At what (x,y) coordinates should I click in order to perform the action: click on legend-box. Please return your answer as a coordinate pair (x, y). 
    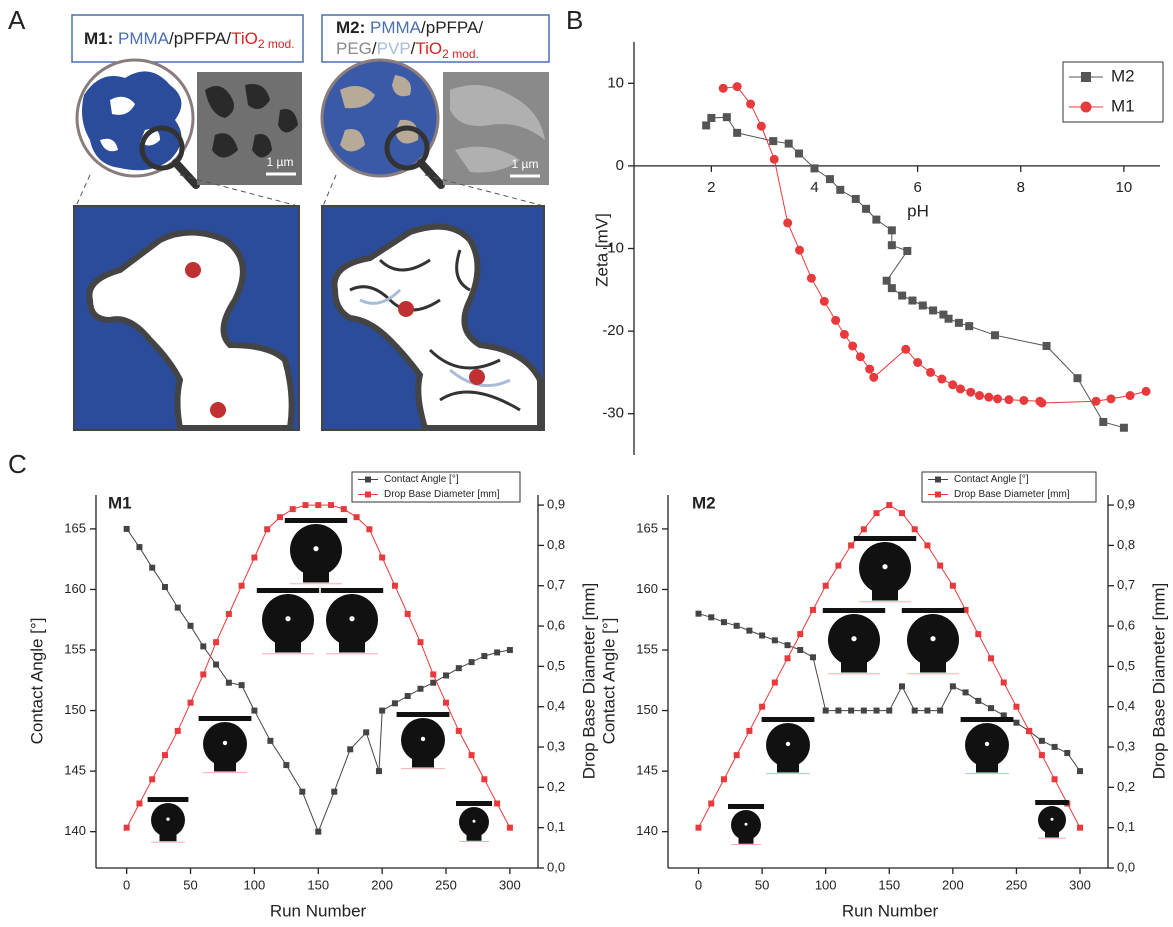
    Looking at the image, I should click on (1113, 92).